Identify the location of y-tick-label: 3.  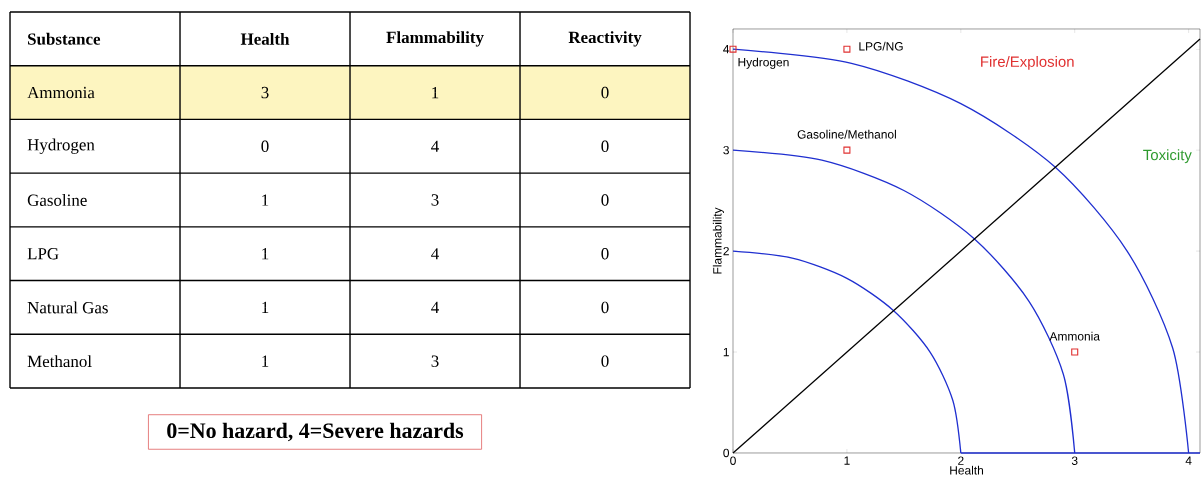
(726, 150).